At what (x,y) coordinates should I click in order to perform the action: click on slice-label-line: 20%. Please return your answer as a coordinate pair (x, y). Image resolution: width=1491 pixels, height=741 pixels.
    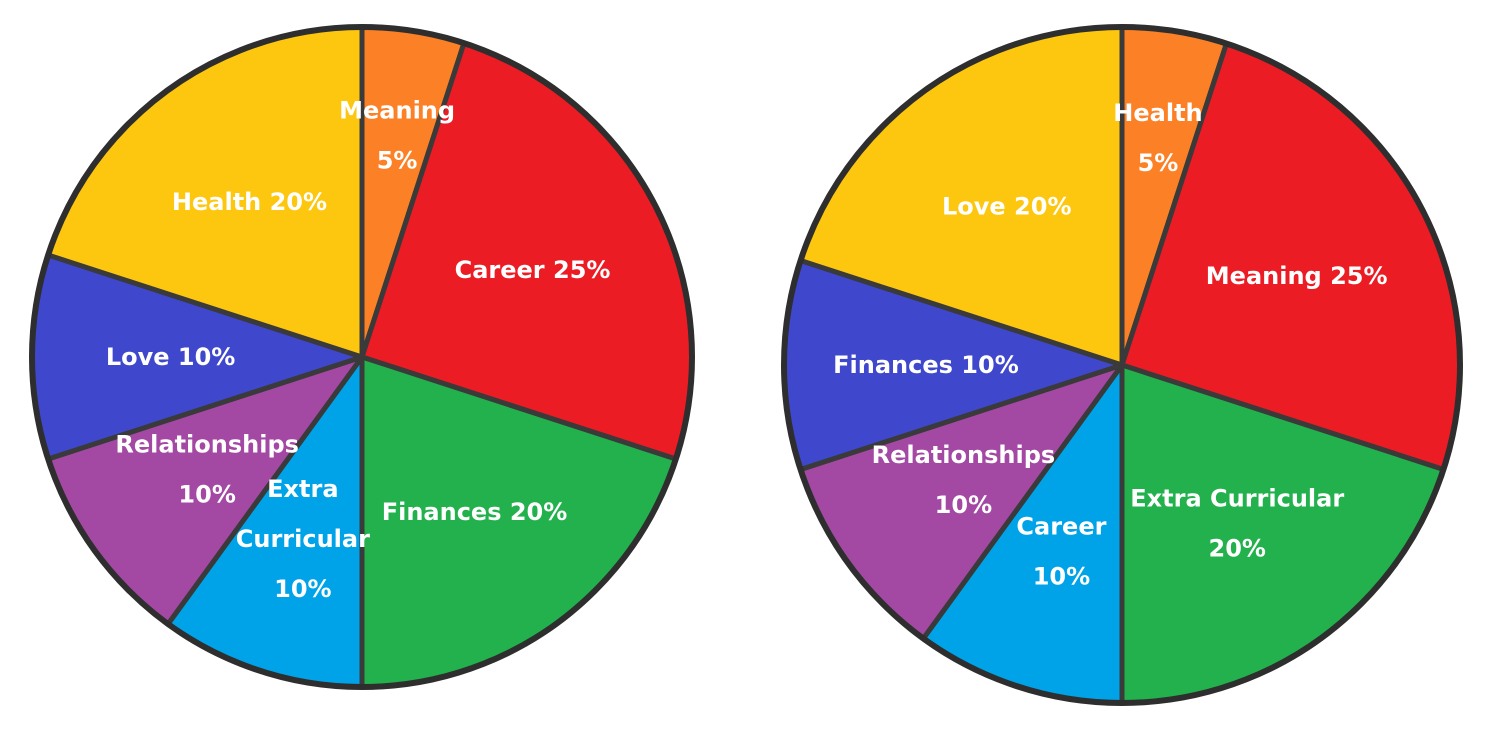
    Looking at the image, I should click on (1237, 549).